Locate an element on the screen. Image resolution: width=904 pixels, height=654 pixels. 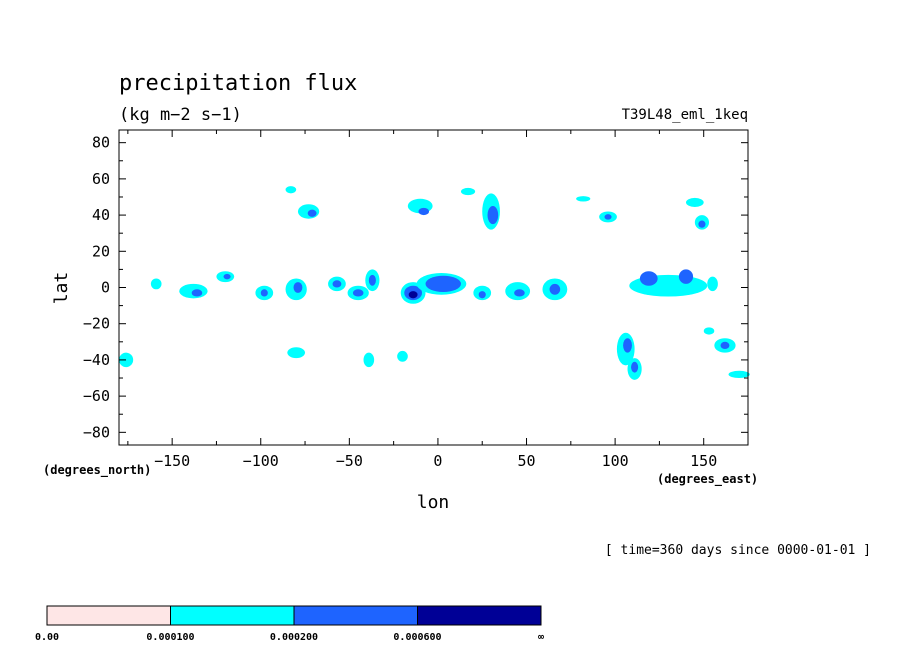
x-tick-label: 50 is located at coordinates (526, 461).